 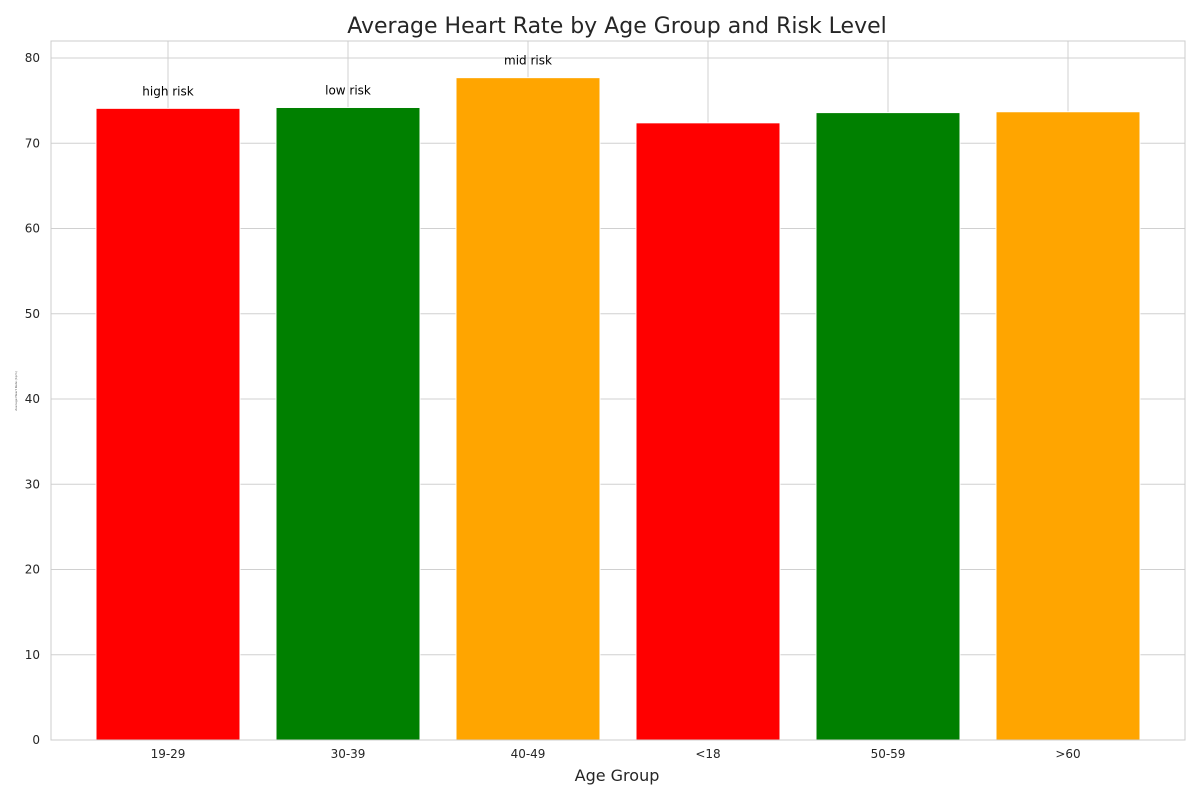 I want to click on y-tick-label: 30, so click(x=32, y=484).